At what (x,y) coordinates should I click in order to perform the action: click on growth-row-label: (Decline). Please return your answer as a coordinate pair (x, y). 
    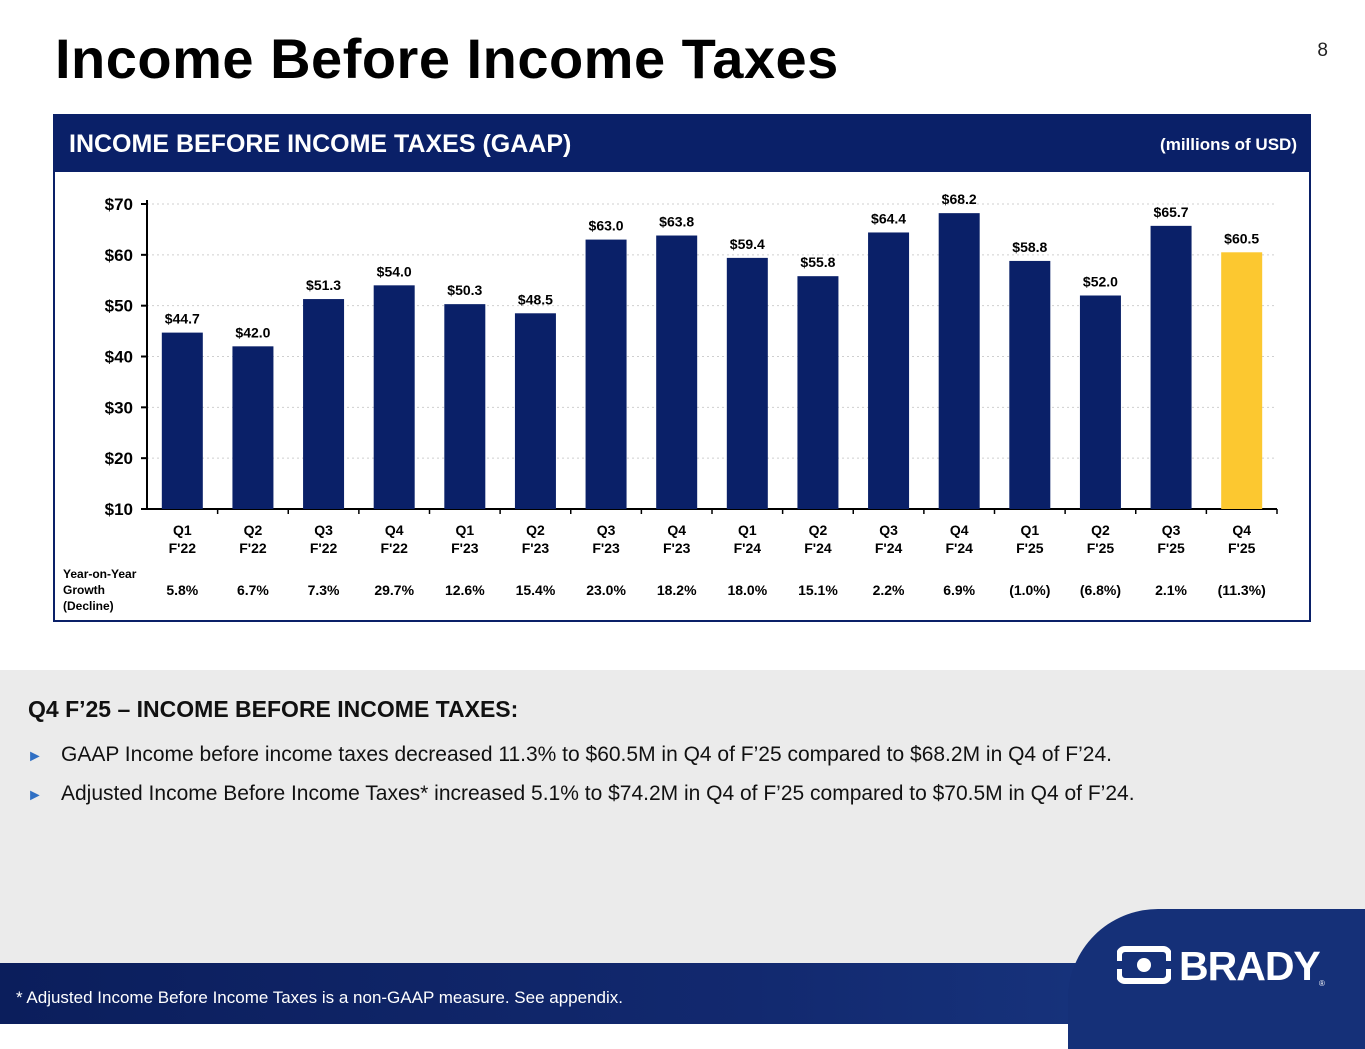
    Looking at the image, I should click on (88, 606).